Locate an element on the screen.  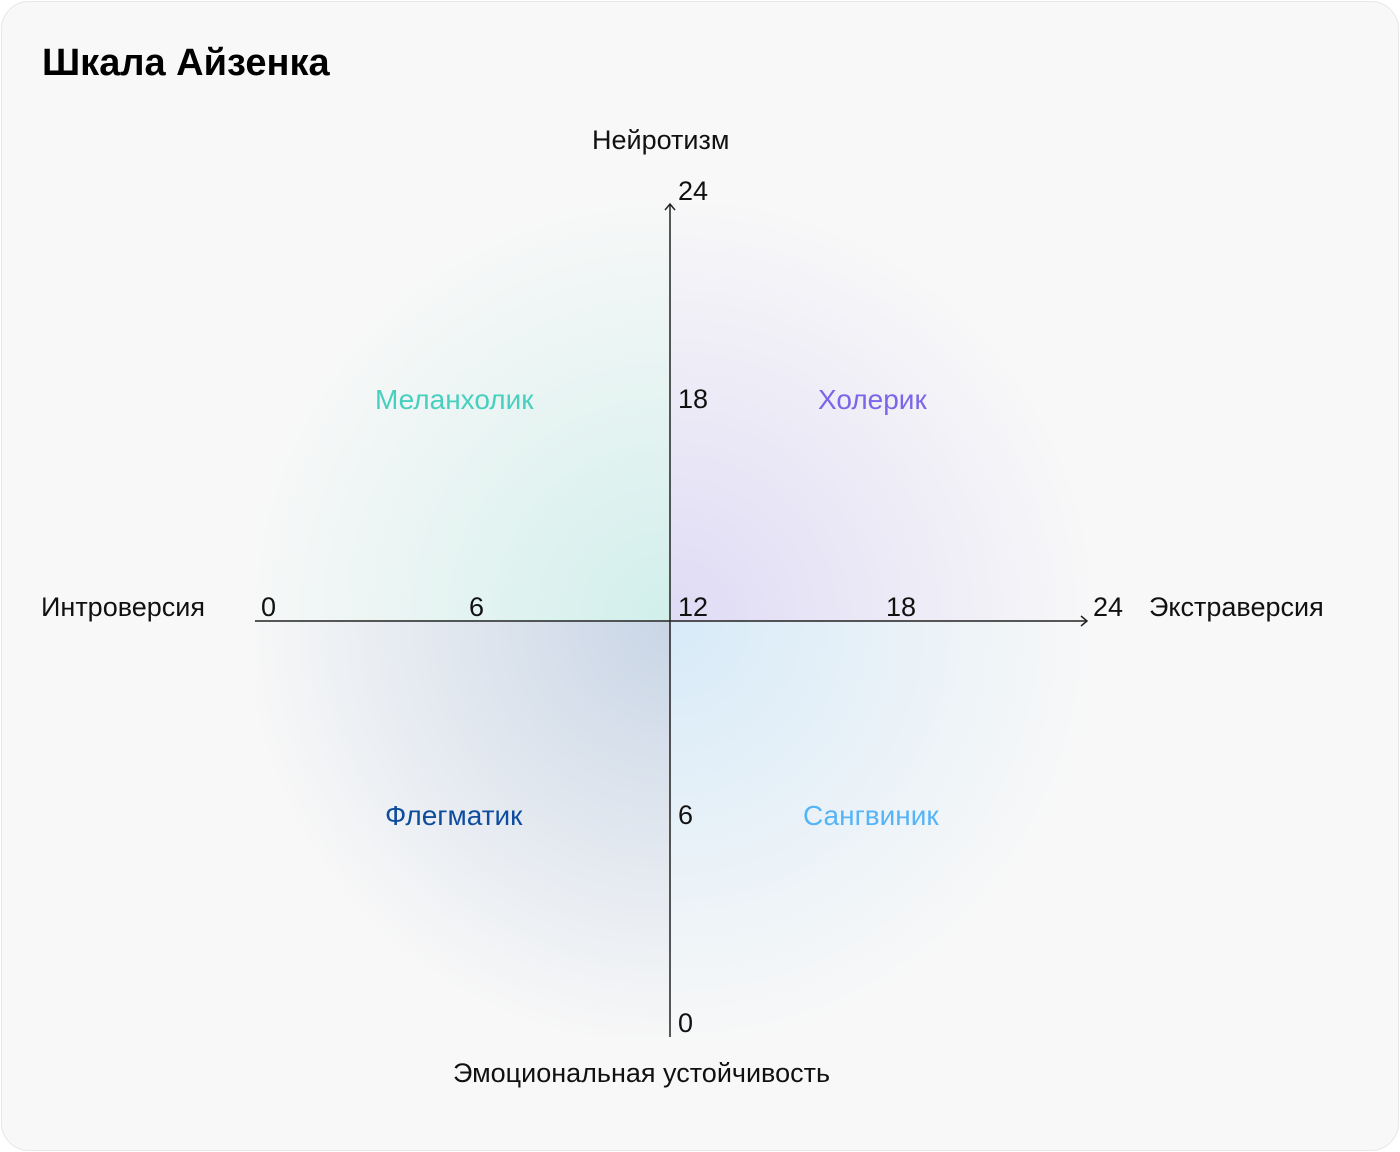
quadrant-phlegmatic-fill is located at coordinates (463, 830).